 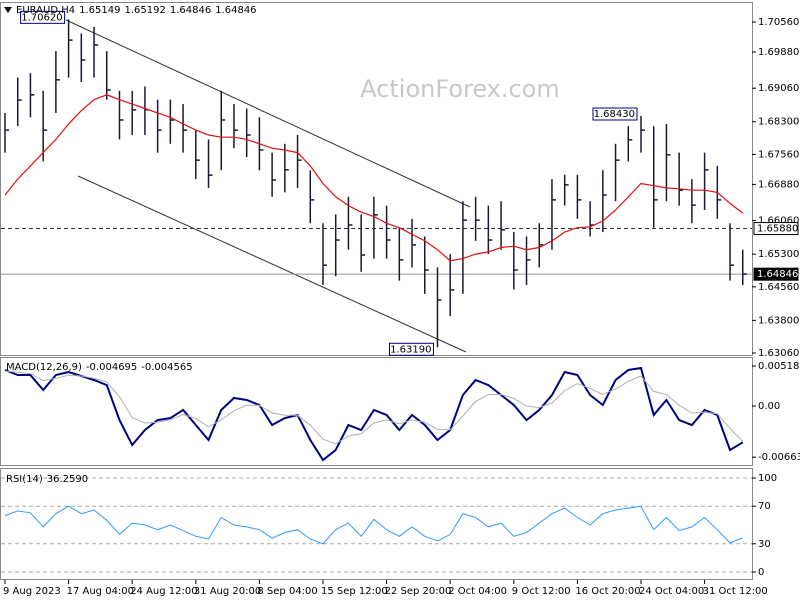 I want to click on y-tick-label: 1.66060, so click(x=778, y=221).